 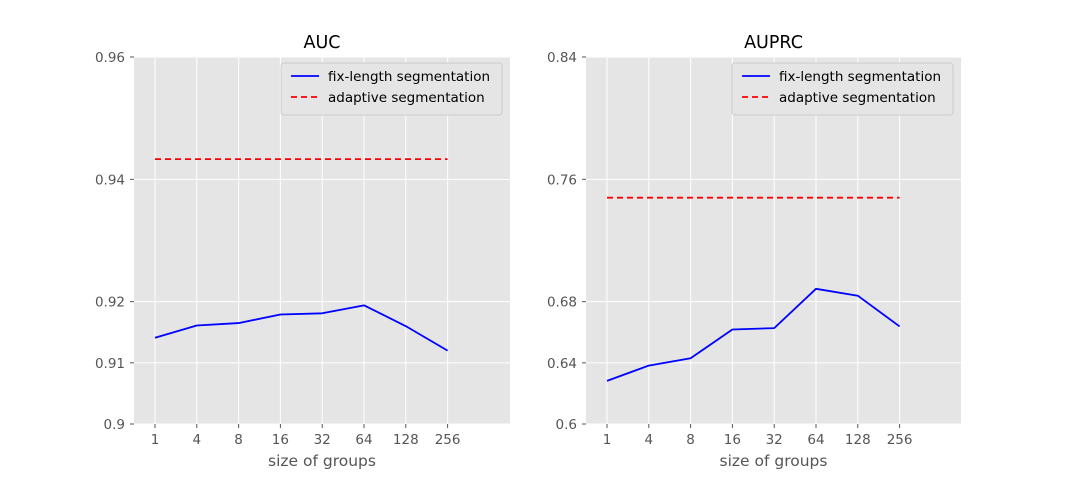 I want to click on y-tick-label: 0.91, so click(x=110, y=364).